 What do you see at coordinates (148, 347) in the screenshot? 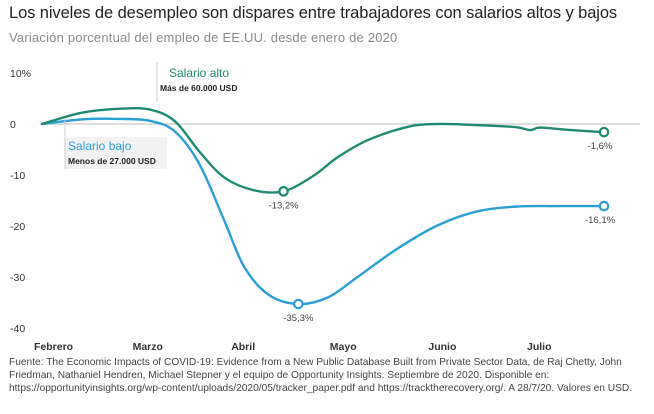
I see `x-tick-label: Marzo` at bounding box center [148, 347].